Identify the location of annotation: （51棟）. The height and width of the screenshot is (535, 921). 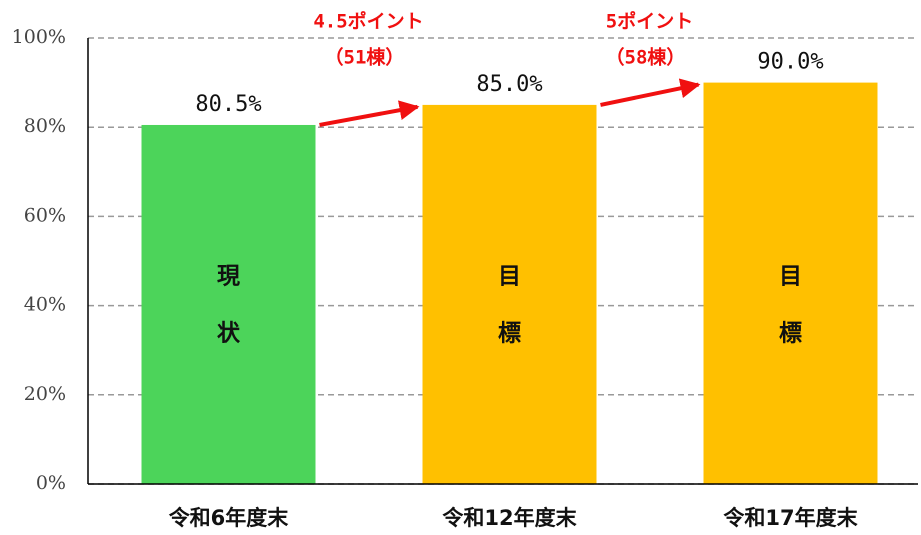
(365, 57).